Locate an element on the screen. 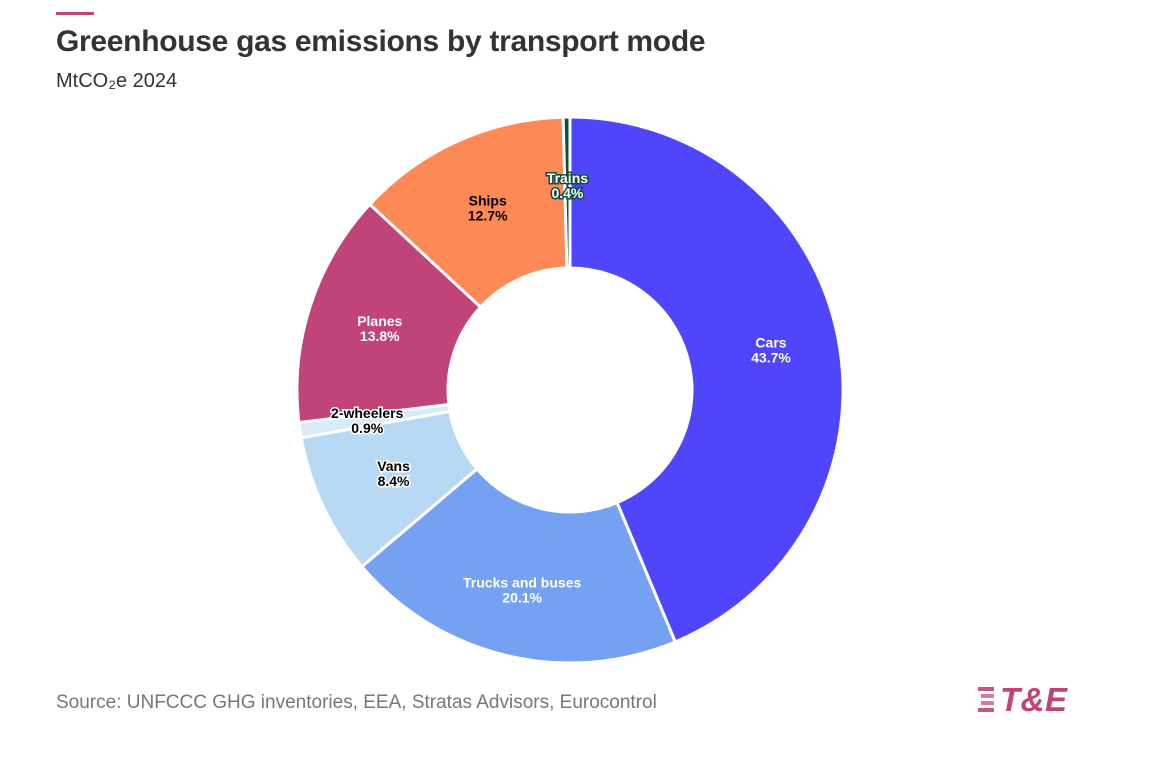  te-logo: T&E is located at coordinates (1022, 700).